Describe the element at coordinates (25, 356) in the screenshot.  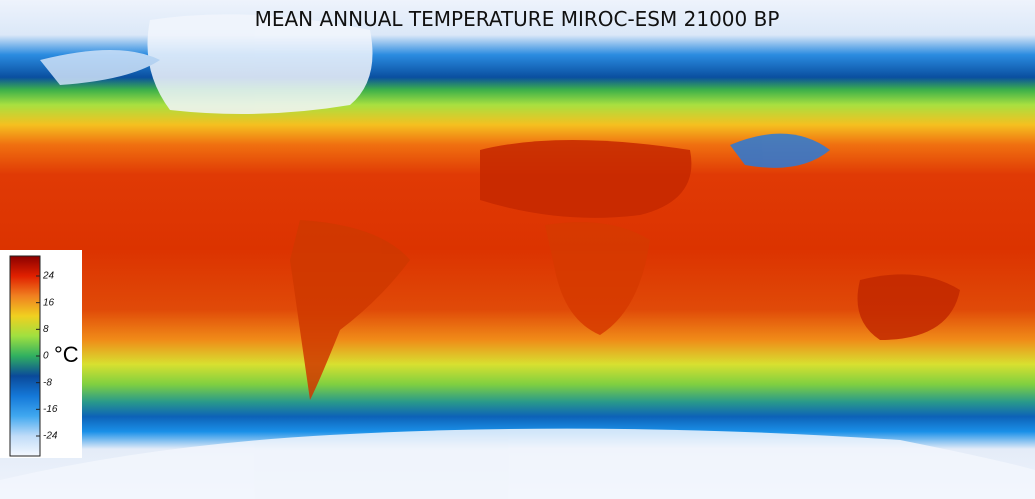
I see `color-bar` at that location.